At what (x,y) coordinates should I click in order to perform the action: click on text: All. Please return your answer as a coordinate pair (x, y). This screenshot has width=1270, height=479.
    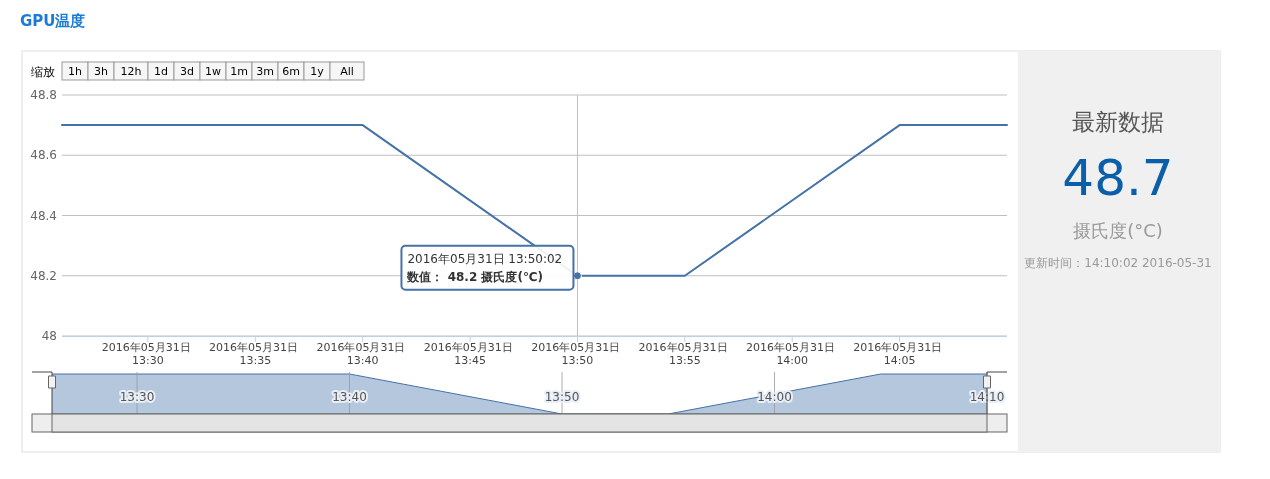
    Looking at the image, I should click on (347, 71).